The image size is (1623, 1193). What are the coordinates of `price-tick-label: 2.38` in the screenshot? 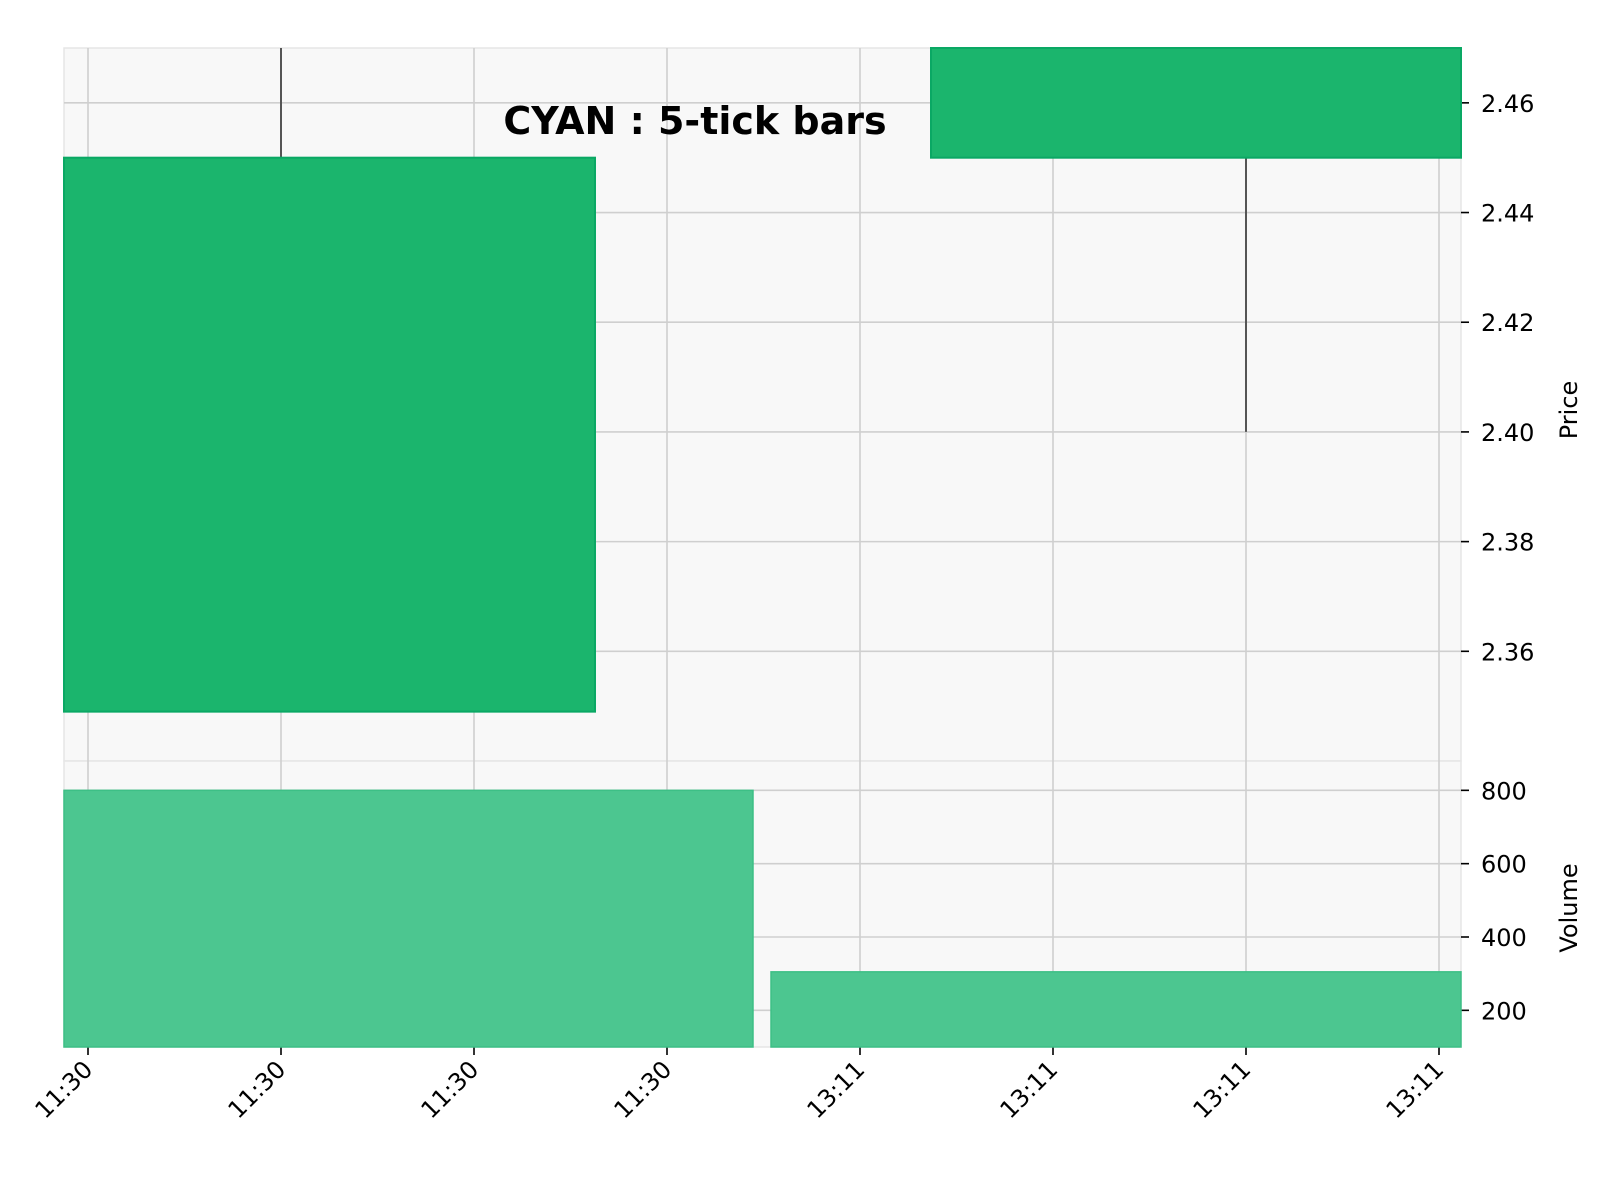 It's located at (1507, 543).